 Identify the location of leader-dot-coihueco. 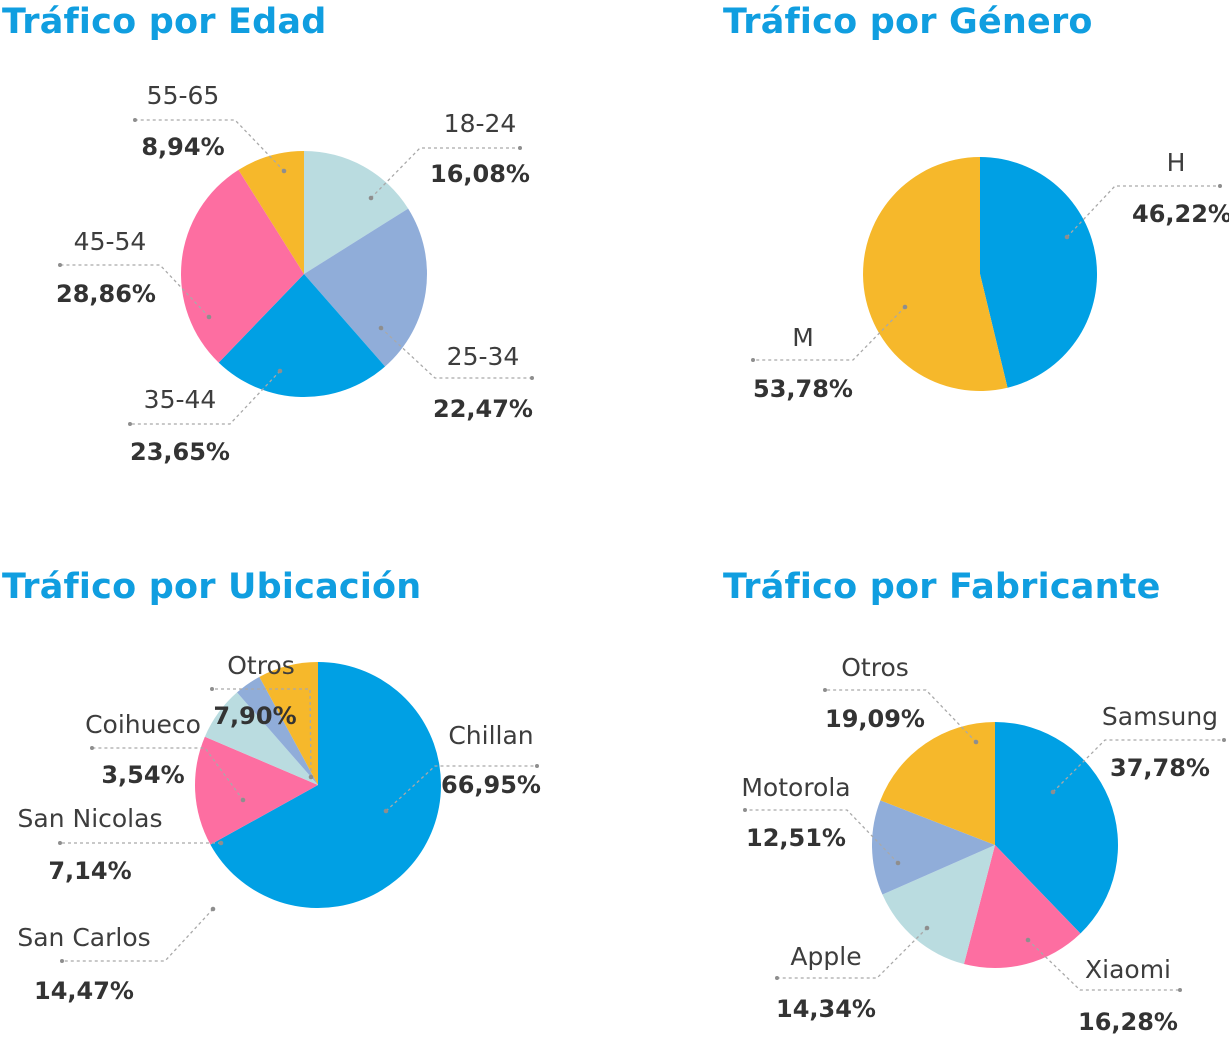
(243, 800).